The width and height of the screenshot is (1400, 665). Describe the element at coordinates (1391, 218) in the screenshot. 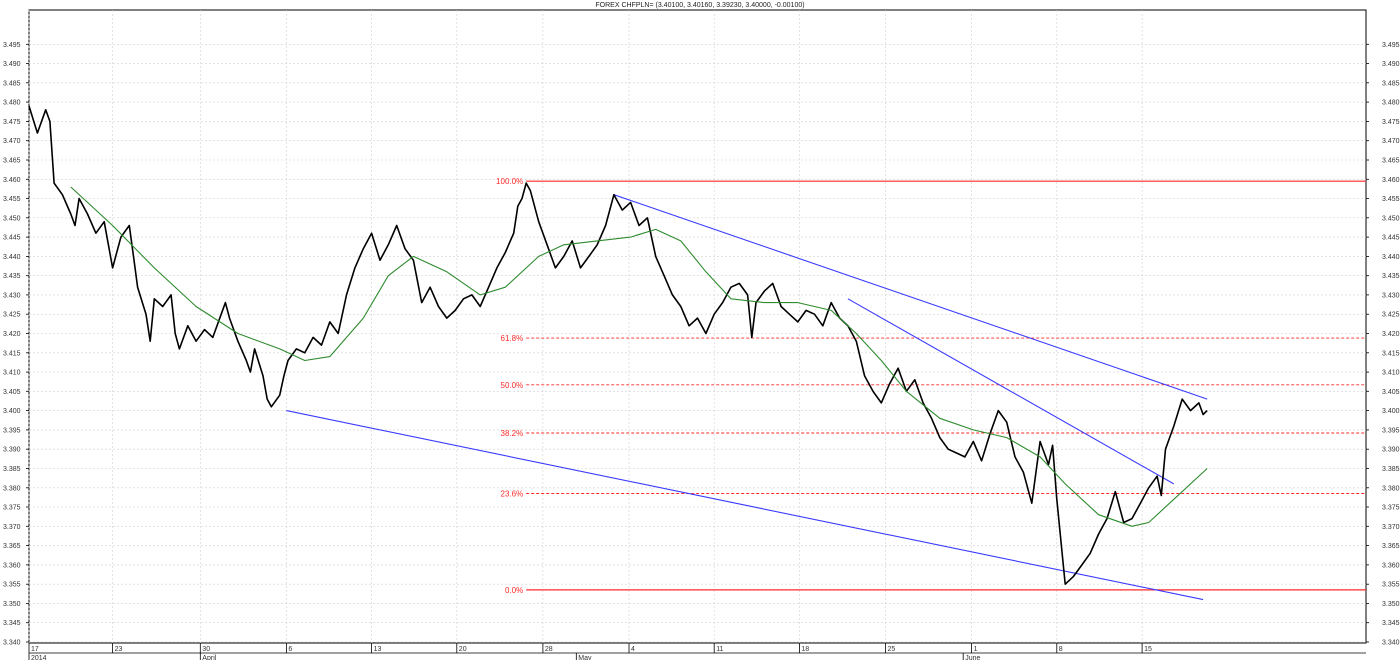

I see `y-tick-label-right: 3.450` at that location.